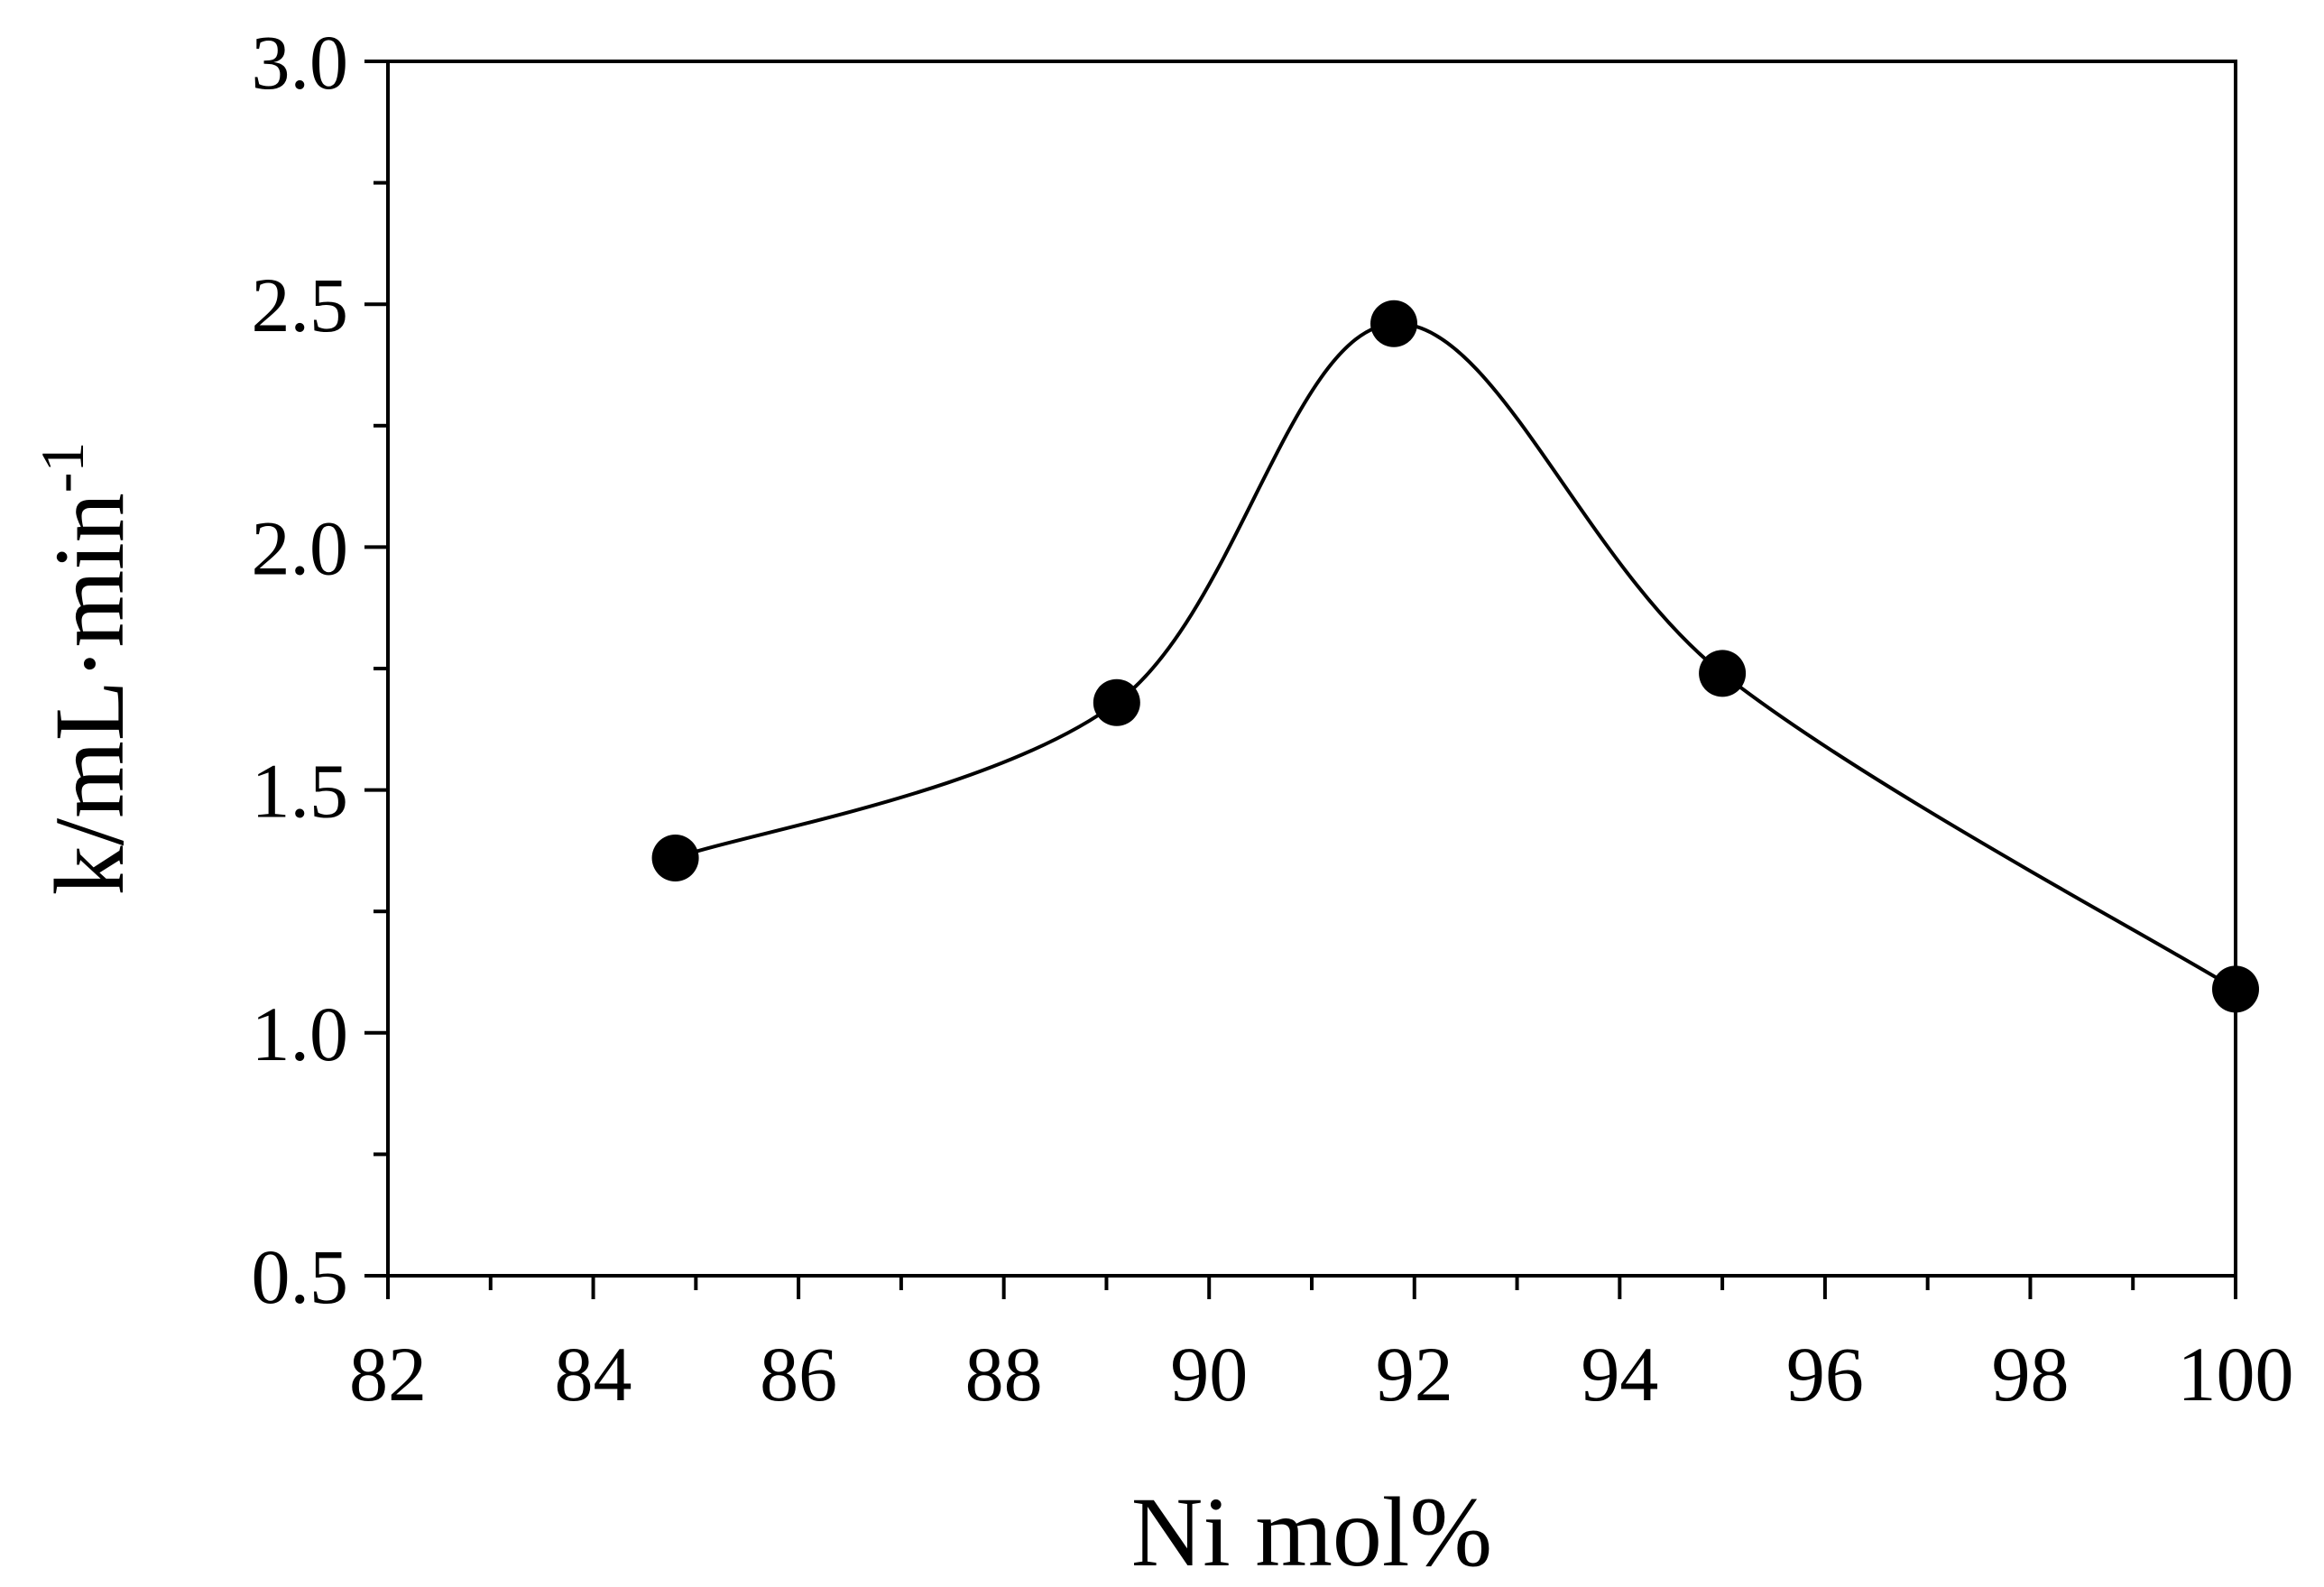 This screenshot has width=2324, height=1587. What do you see at coordinates (300, 1034) in the screenshot?
I see `y-tick-label: 1.0` at bounding box center [300, 1034].